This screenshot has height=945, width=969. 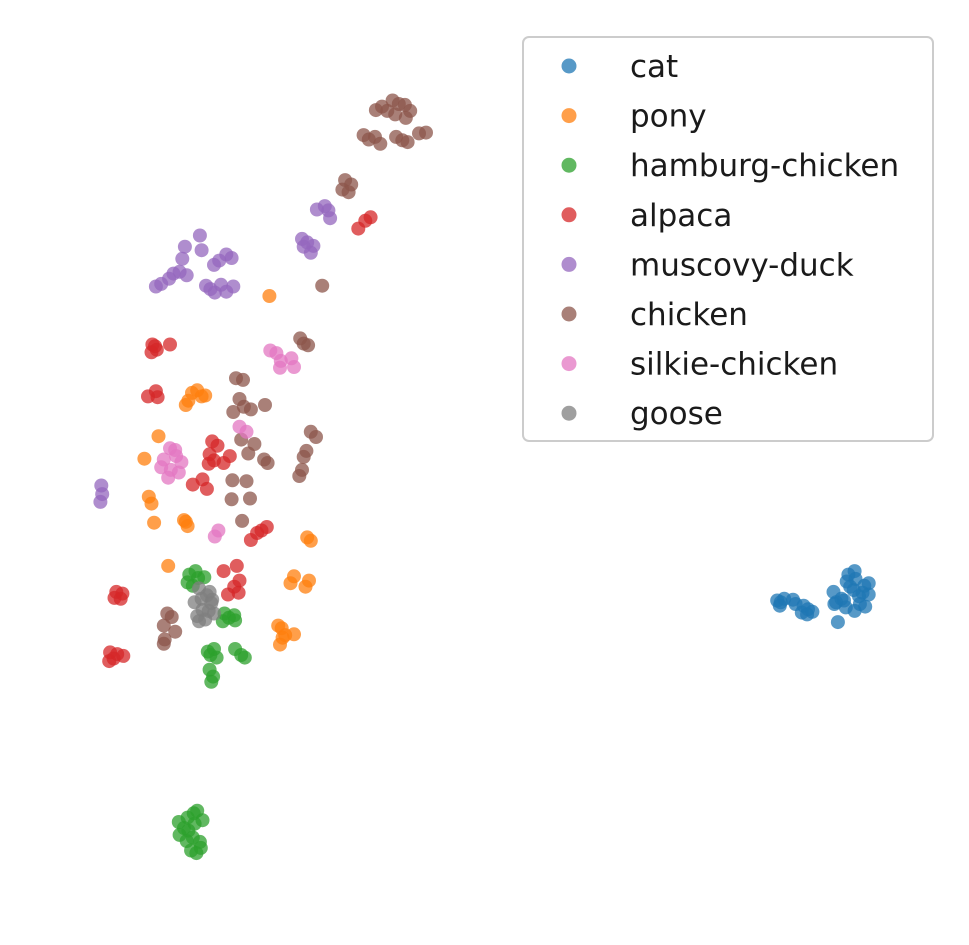 I want to click on series-alpaca, so click(x=240, y=439).